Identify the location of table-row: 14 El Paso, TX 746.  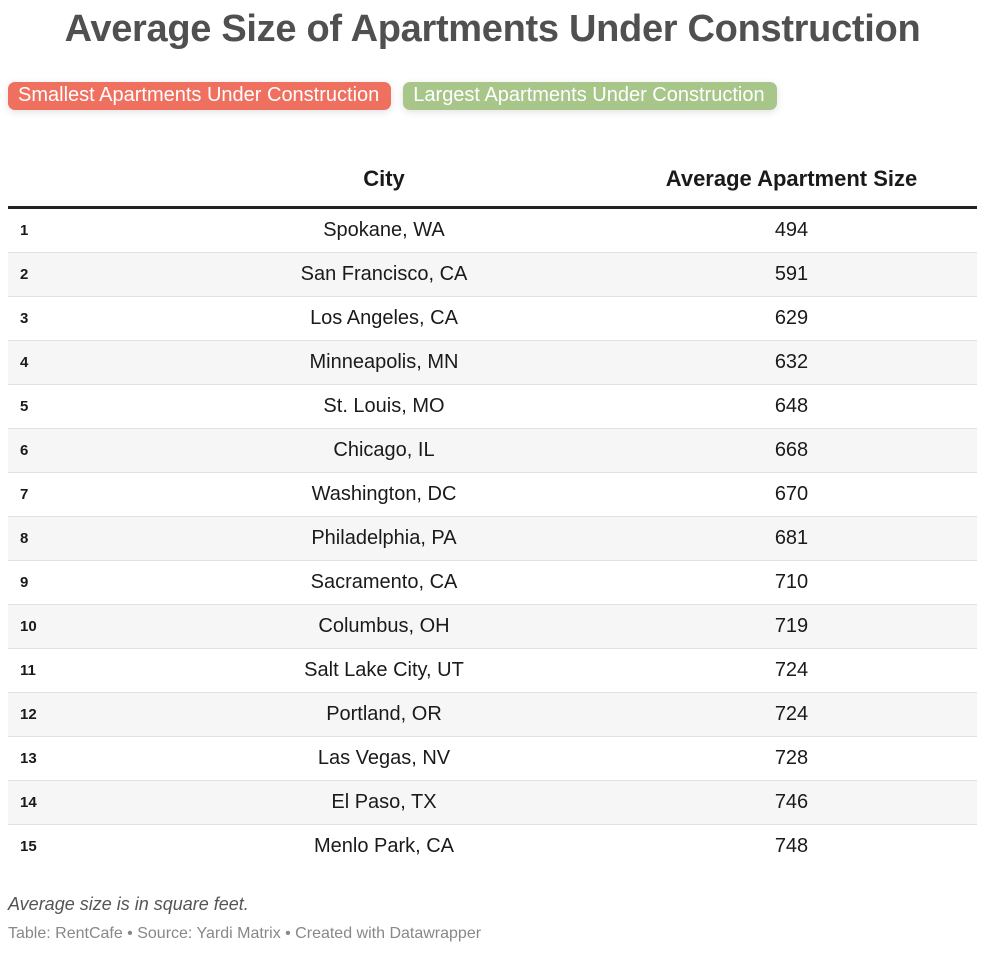
(492, 802).